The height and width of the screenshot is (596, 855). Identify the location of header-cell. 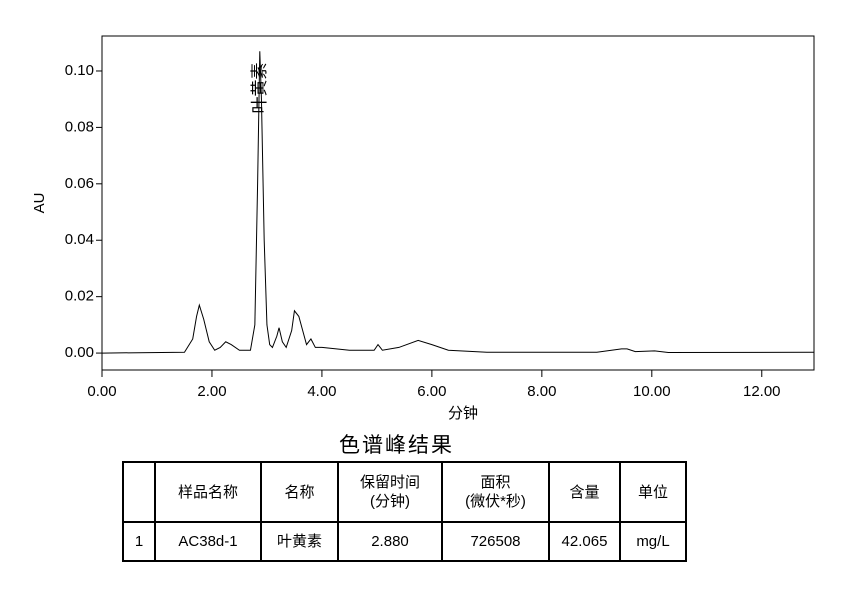
(139, 492).